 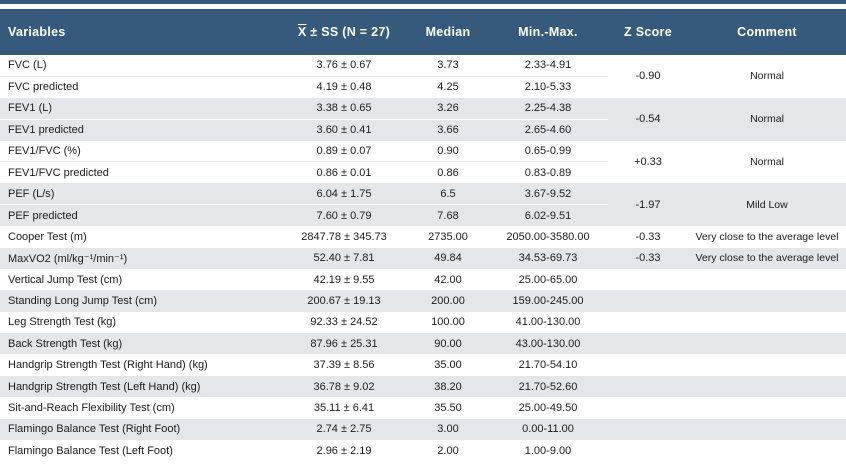 What do you see at coordinates (648, 205) in the screenshot?
I see `cell-z-score: -1.97` at bounding box center [648, 205].